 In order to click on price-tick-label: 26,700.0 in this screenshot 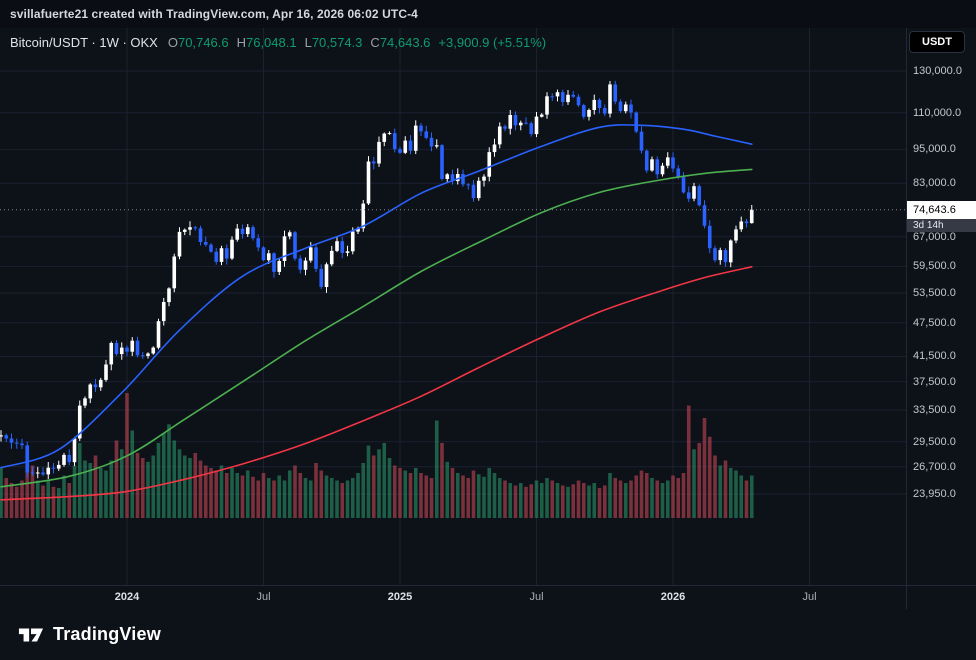, I will do `click(934, 466)`.